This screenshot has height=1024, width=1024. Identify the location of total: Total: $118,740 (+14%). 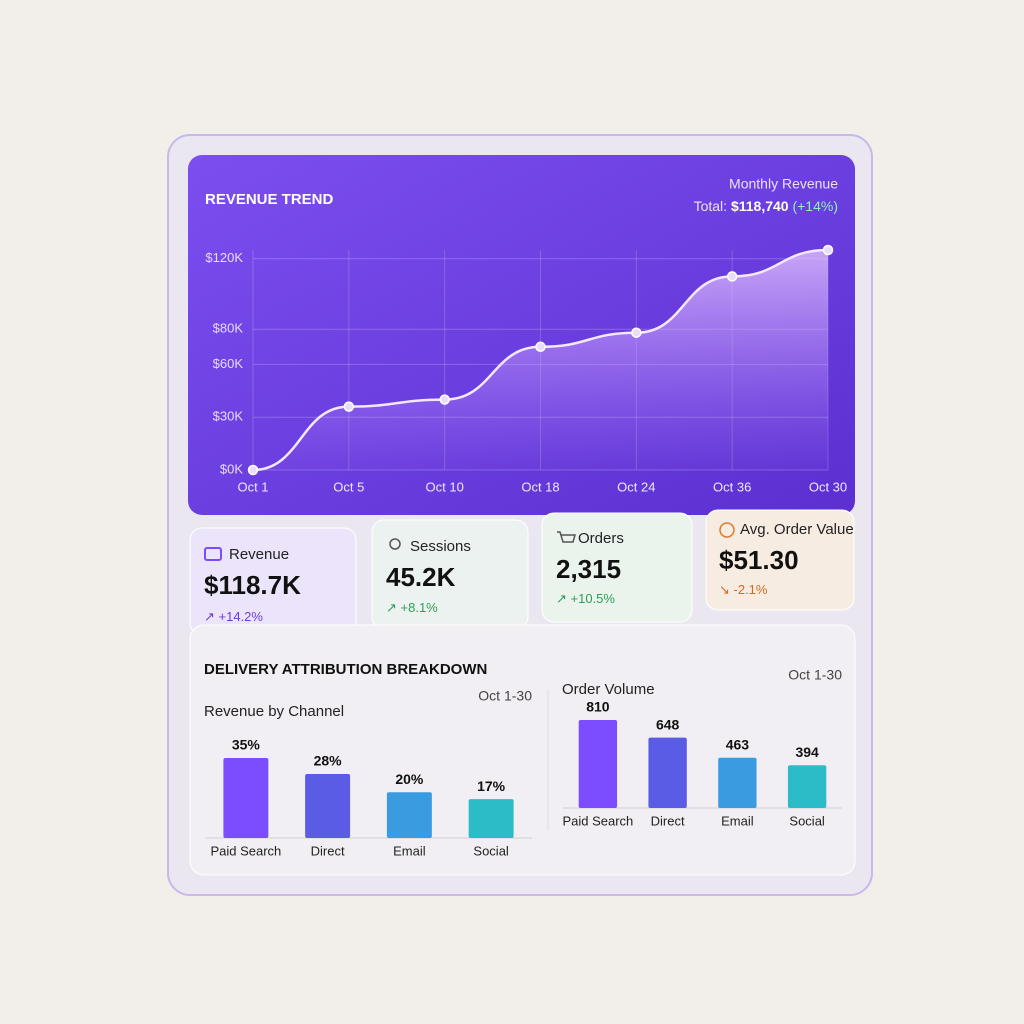
(766, 206).